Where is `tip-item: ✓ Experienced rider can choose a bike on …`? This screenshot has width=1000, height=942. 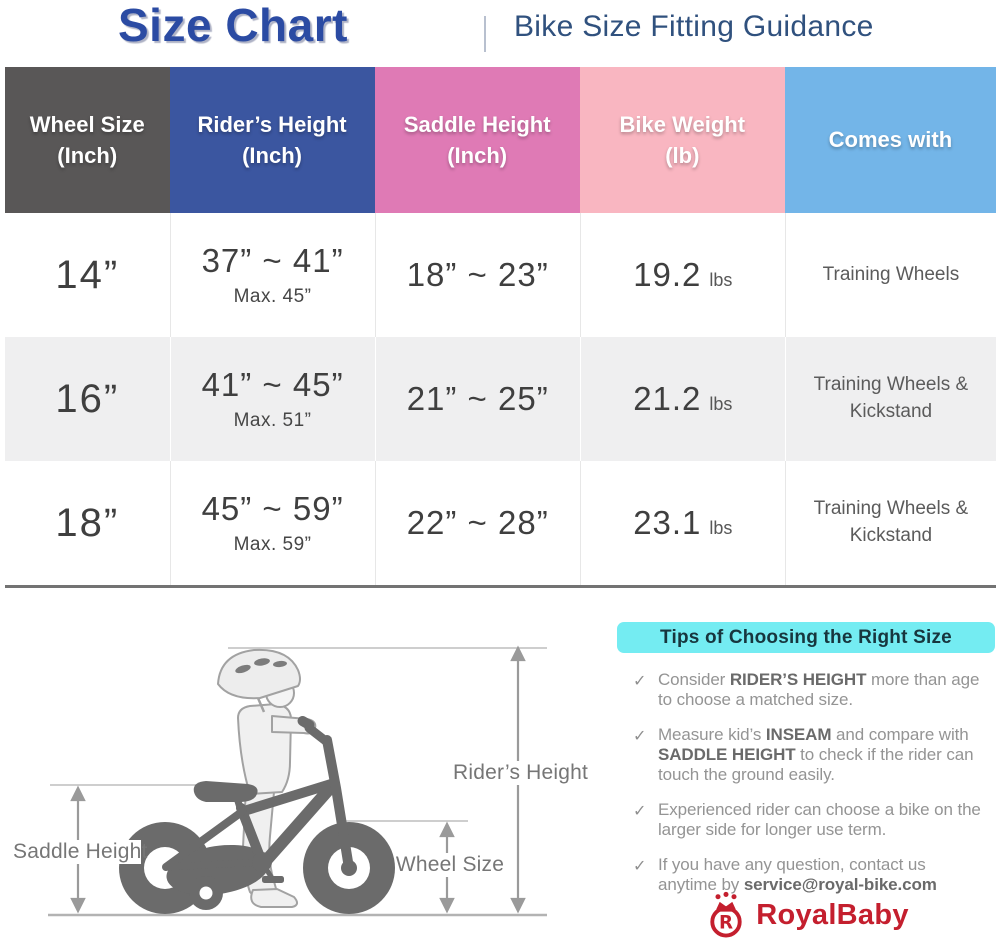
tip-item: ✓ Experienced rider can choose a bike on … is located at coordinates (806, 820).